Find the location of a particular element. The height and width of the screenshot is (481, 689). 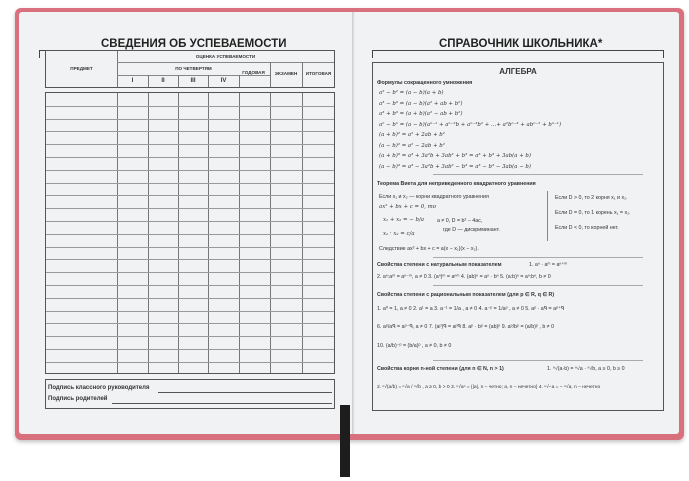

vieta-disc: где D — дискриминант. is located at coordinates (471, 230).